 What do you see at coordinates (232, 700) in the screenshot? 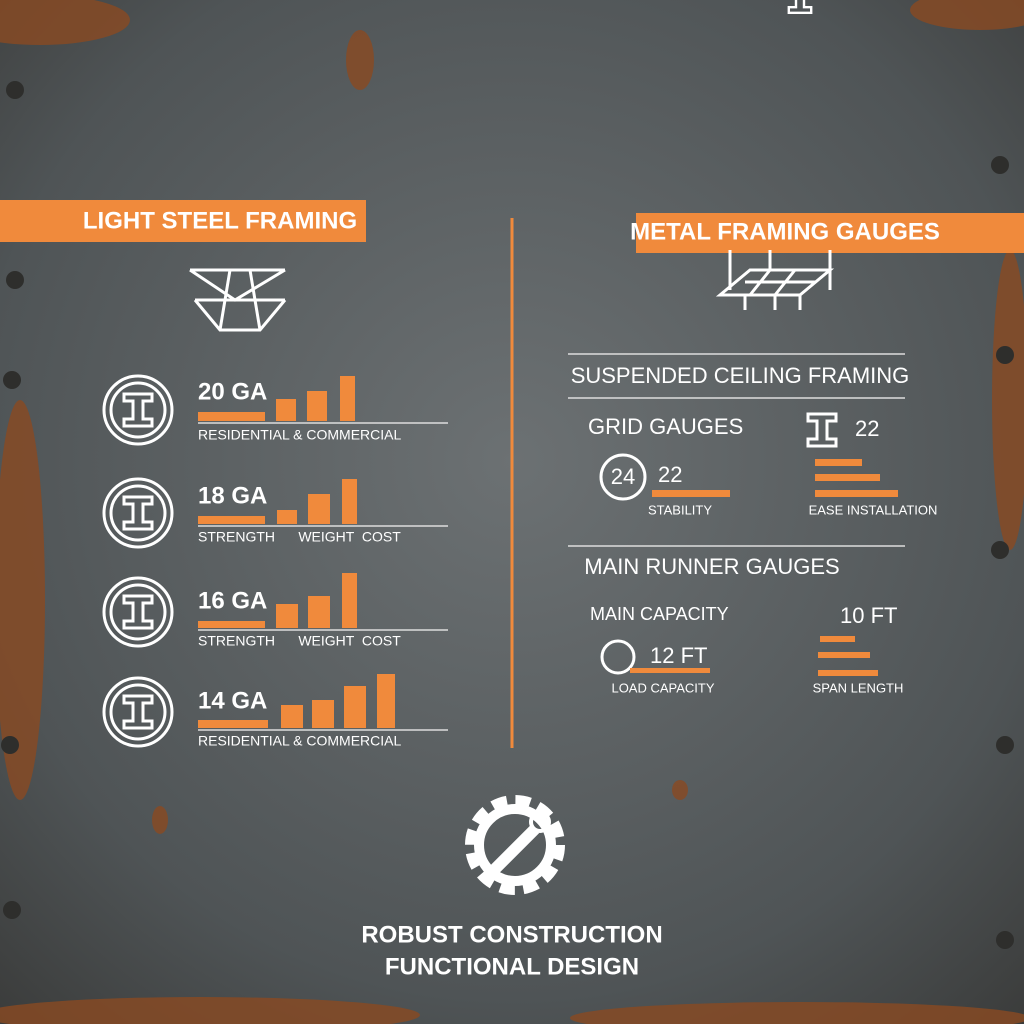
I see `gauge: 14 GA` at bounding box center [232, 700].